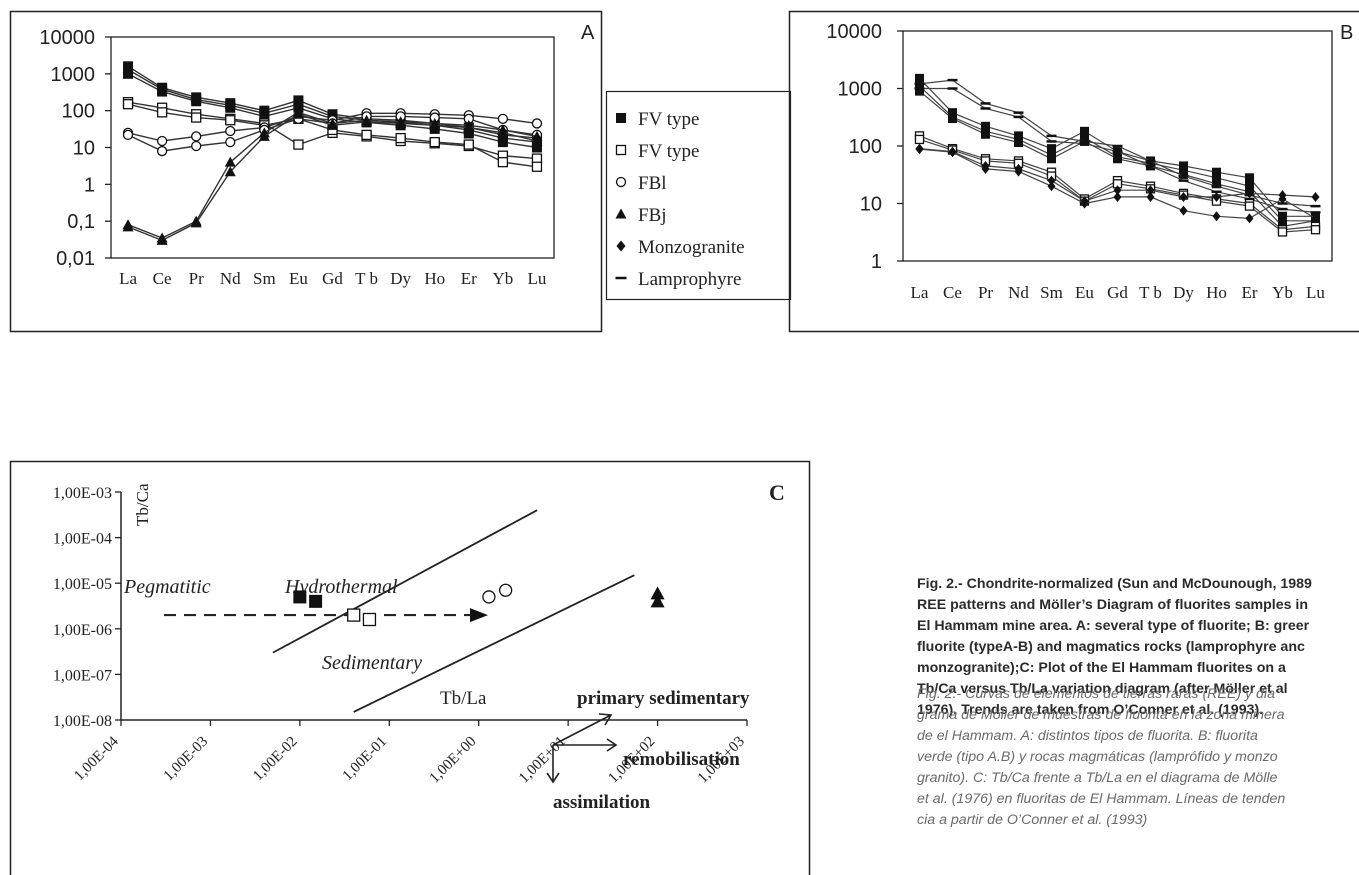 This screenshot has width=1359, height=875. Describe the element at coordinates (82, 539) in the screenshot. I see `panel-c-y-tick-label: 1,00E-04` at that location.